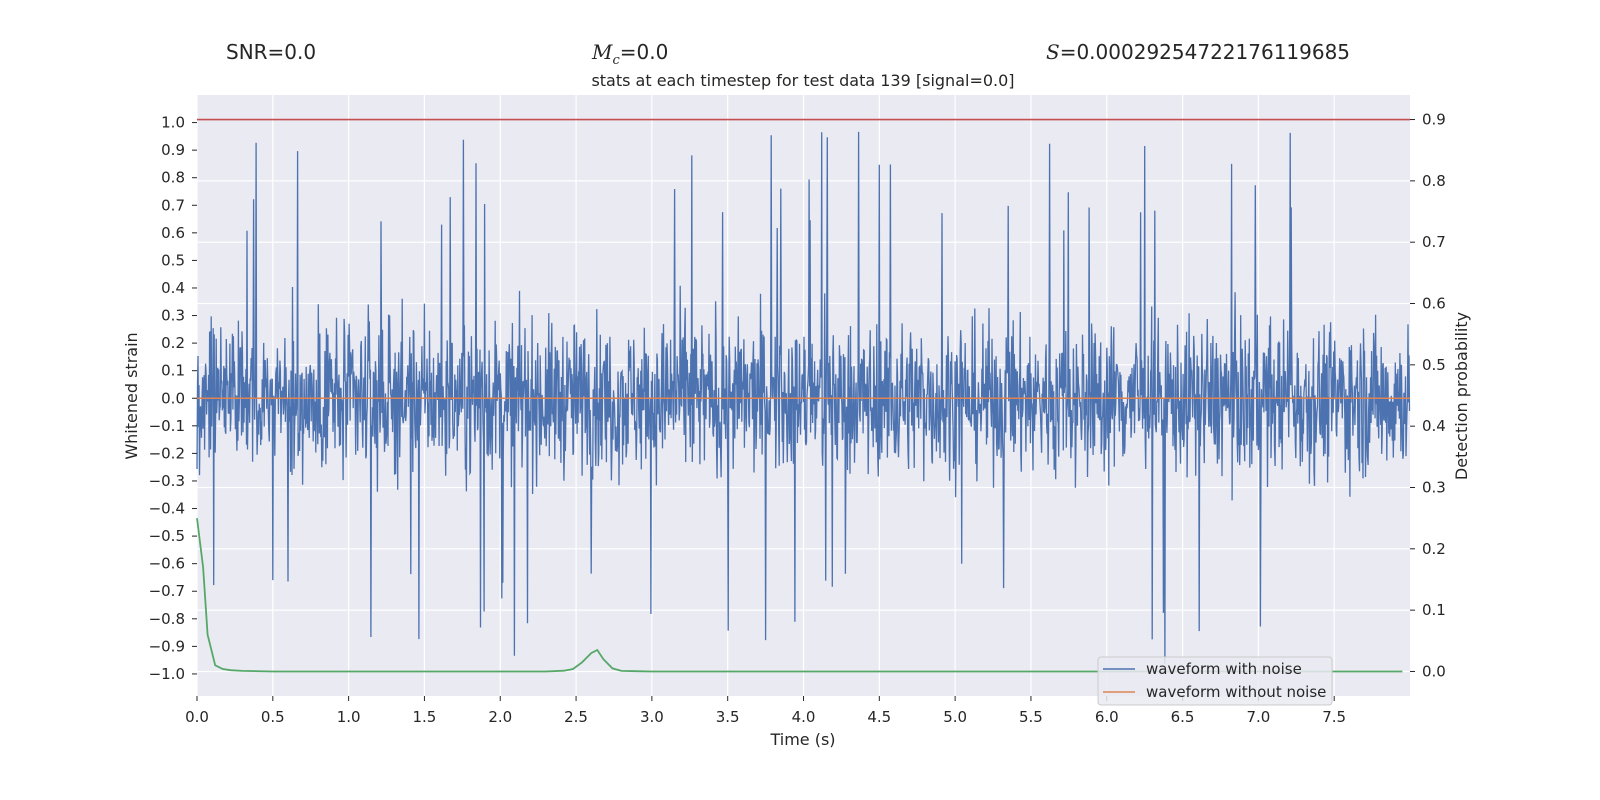  I want to click on y-axis-label: Whitened strain, so click(131, 395).